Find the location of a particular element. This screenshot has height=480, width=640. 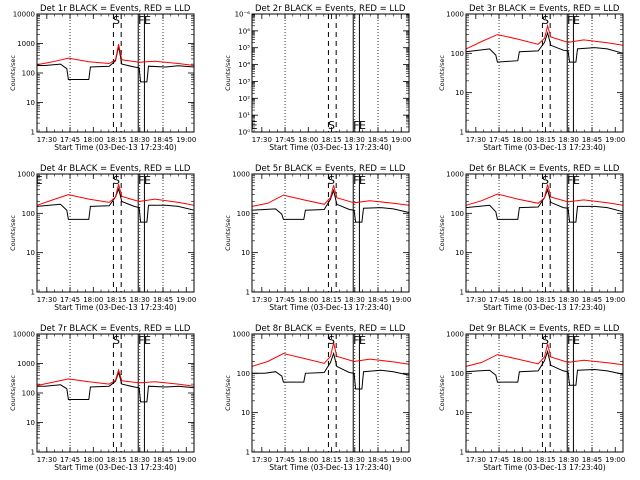

panel-title: Det 1r BLACK = Events, RED = LLD is located at coordinates (115, 9).